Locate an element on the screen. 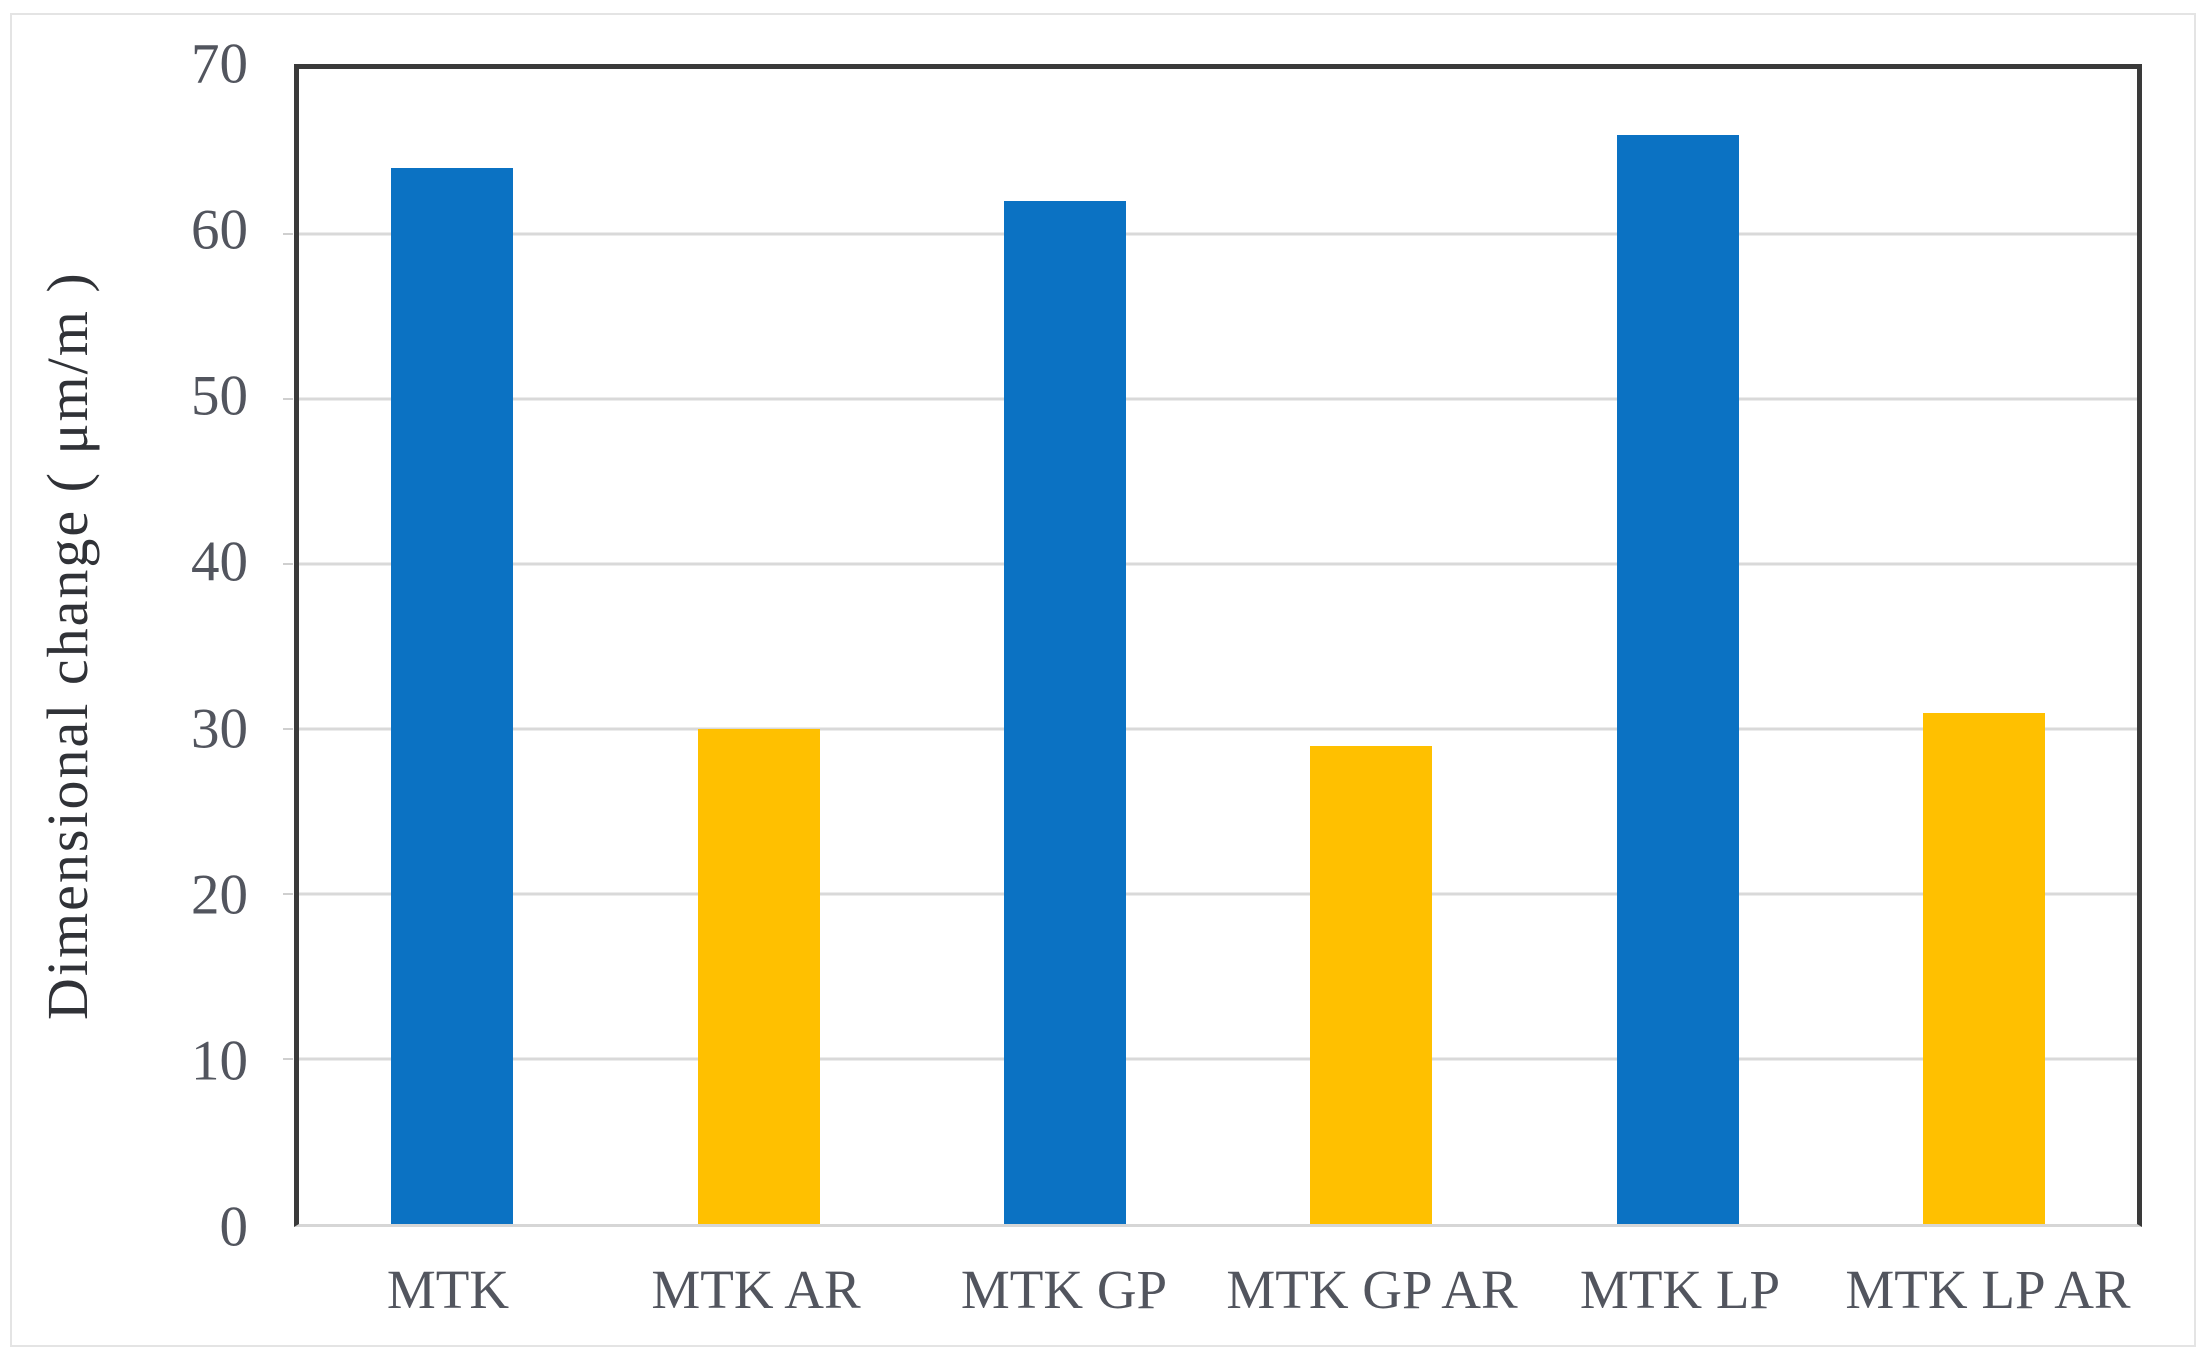  y-tick-label-30: 30 is located at coordinates (219, 729).